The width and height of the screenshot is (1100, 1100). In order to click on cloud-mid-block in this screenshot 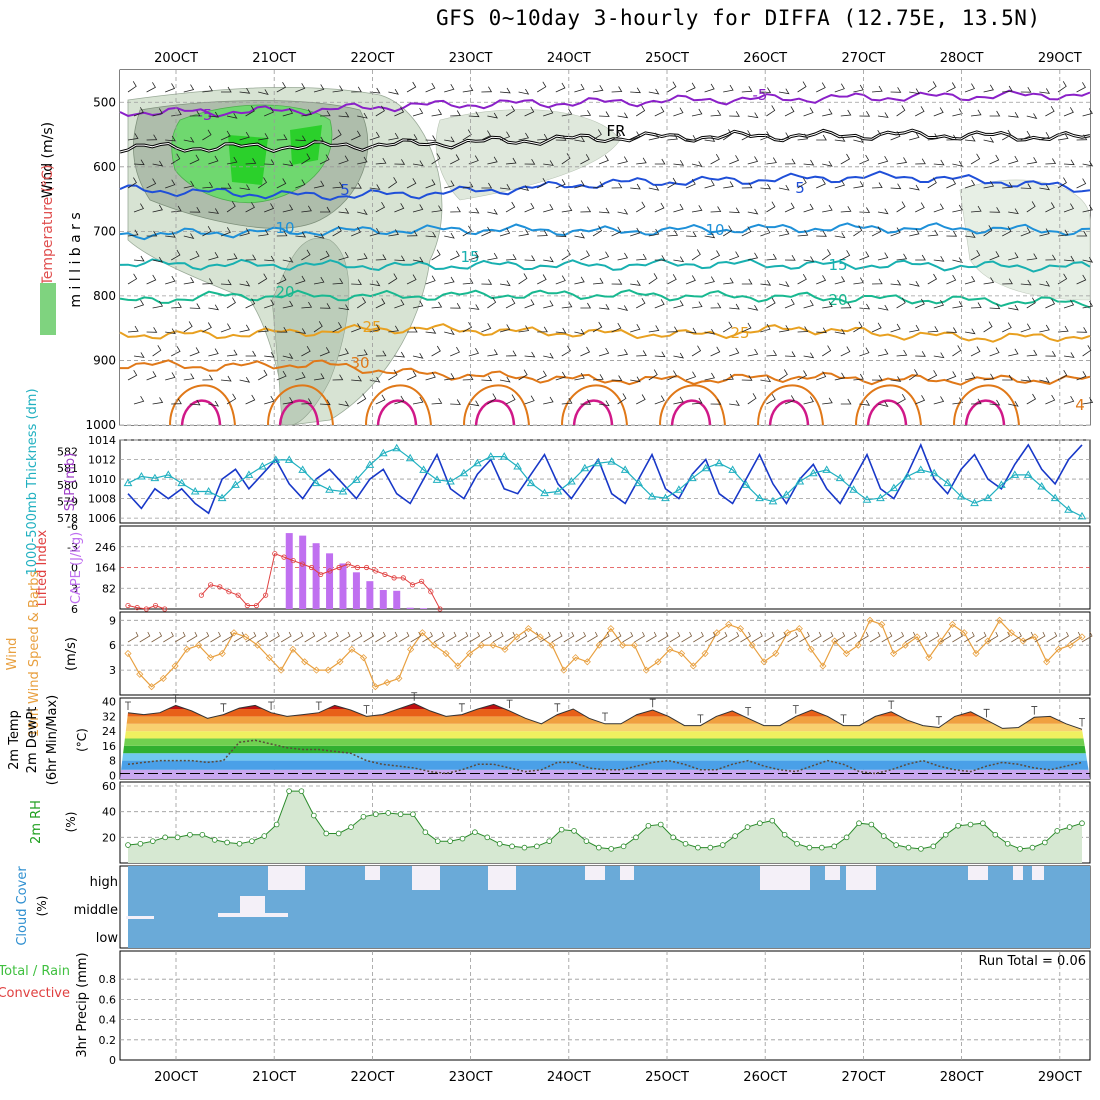, I will do `click(252, 906)`.